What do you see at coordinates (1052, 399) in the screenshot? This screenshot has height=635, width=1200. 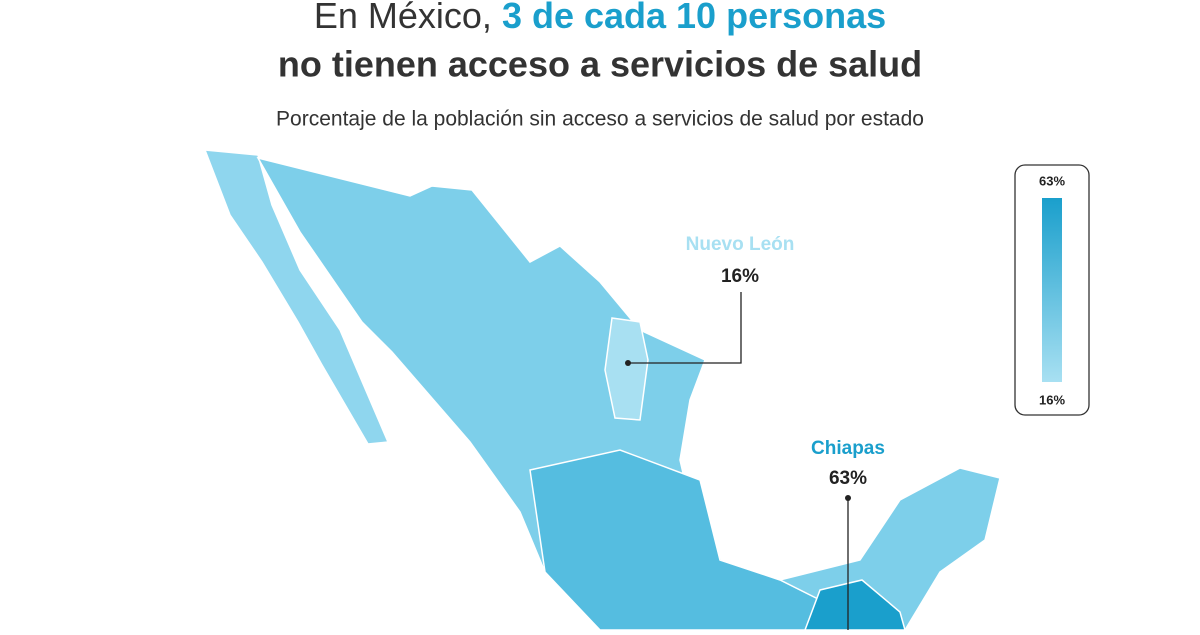 I see `legend-min: 16%` at bounding box center [1052, 399].